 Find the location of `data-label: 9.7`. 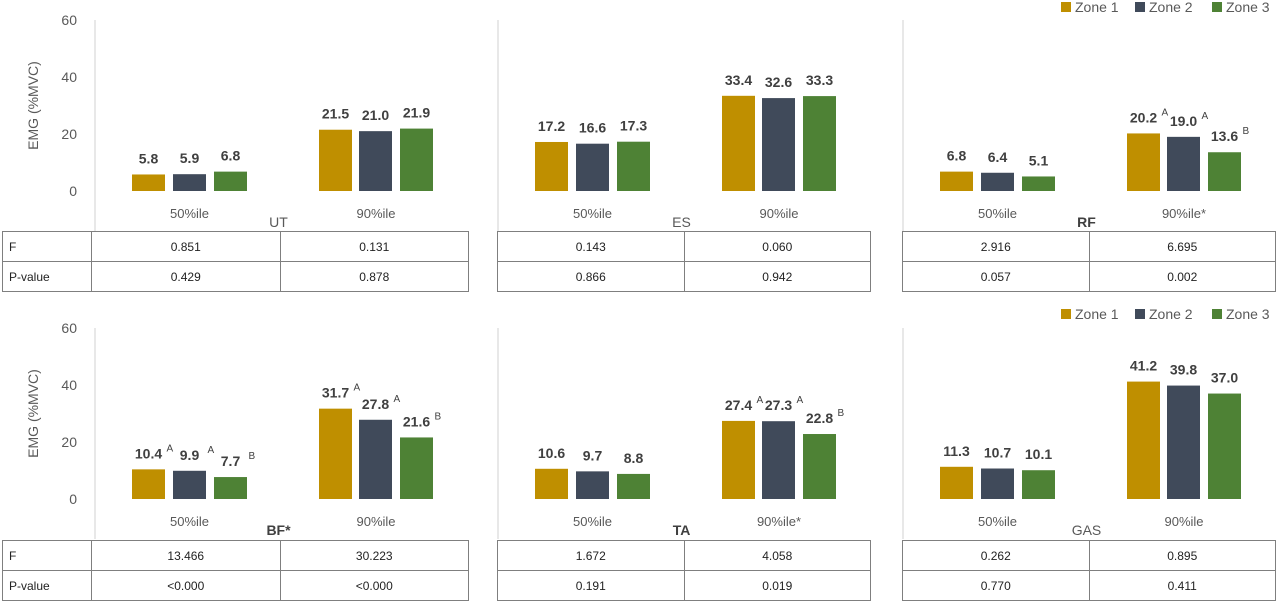

data-label: 9.7 is located at coordinates (593, 455).